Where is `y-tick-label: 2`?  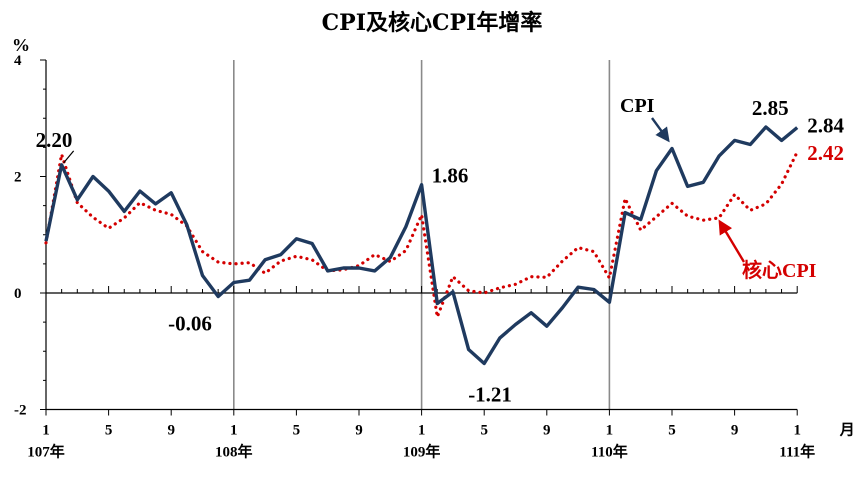
y-tick-label: 2 is located at coordinates (18, 178).